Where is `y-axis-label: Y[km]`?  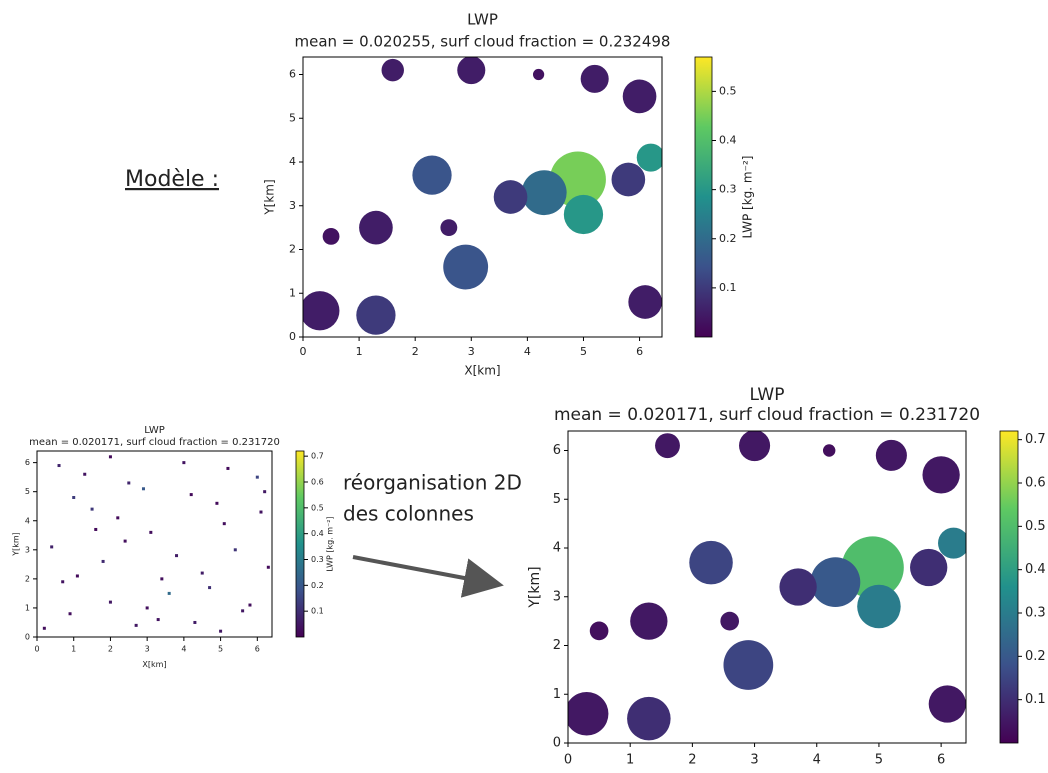
y-axis-label: Y[km] is located at coordinates (16, 544).